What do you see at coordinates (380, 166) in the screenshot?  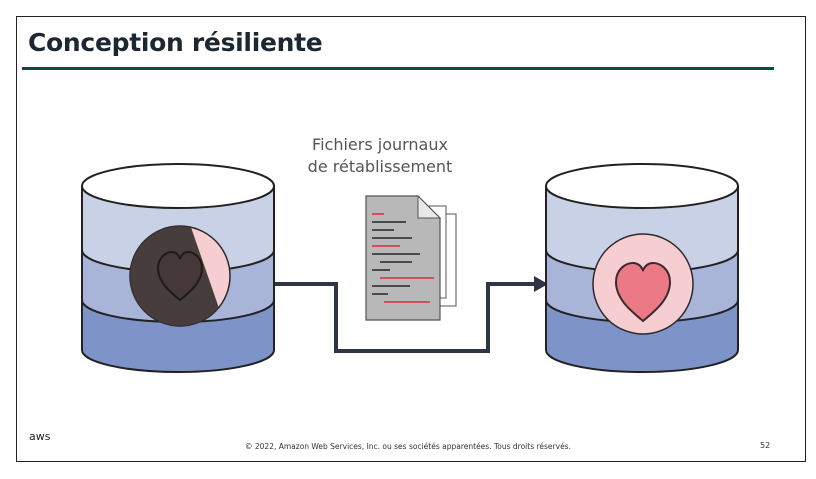 I see `redo-logs-label-line2: de rétablissement` at bounding box center [380, 166].